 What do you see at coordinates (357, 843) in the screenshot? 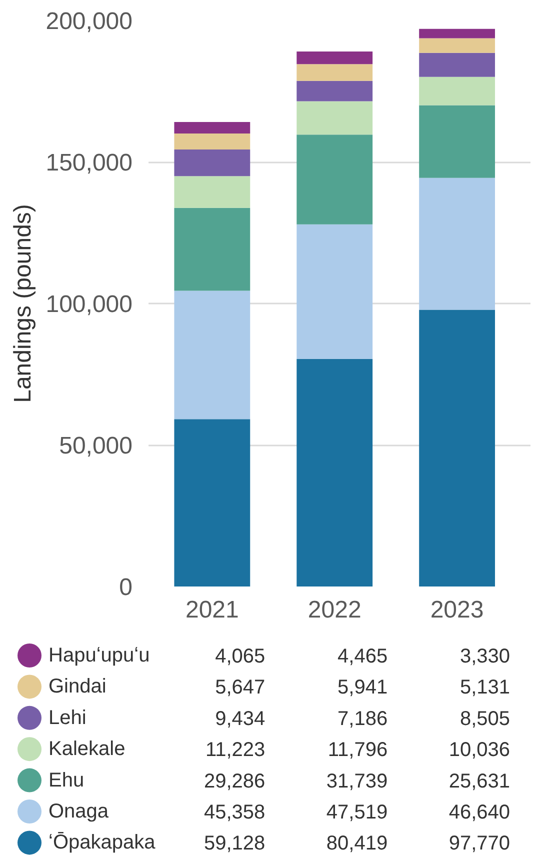
I see `data-label: 80,419` at bounding box center [357, 843].